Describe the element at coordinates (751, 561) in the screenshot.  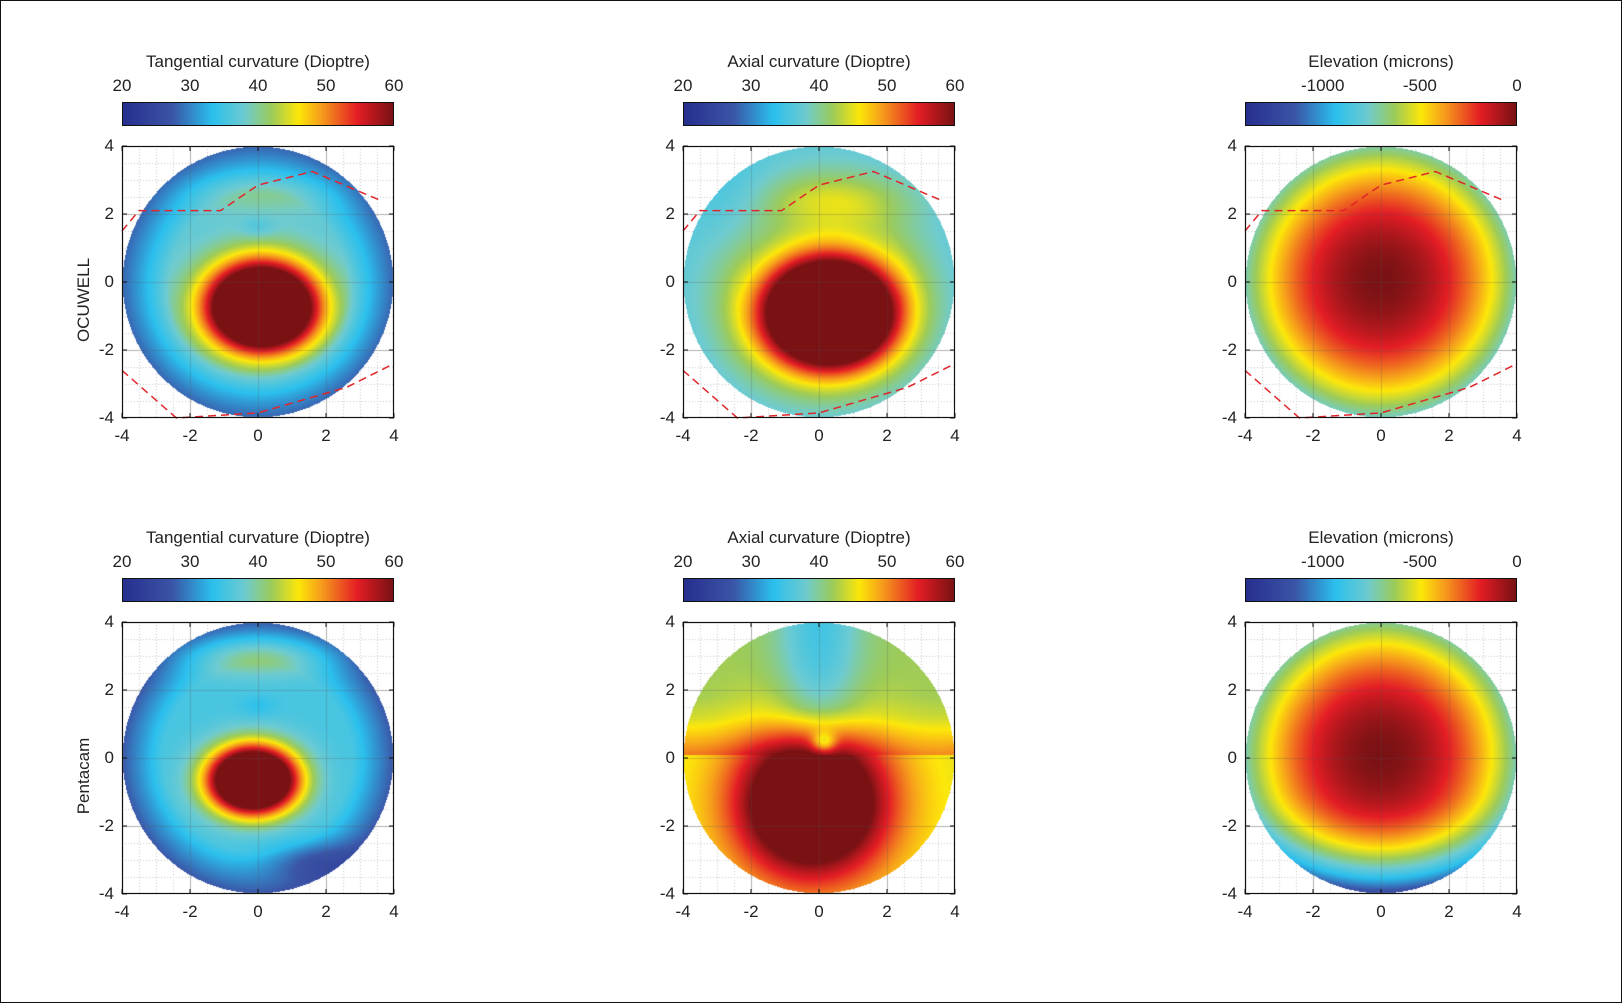
I see `colorbar-tick-label: 30` at that location.